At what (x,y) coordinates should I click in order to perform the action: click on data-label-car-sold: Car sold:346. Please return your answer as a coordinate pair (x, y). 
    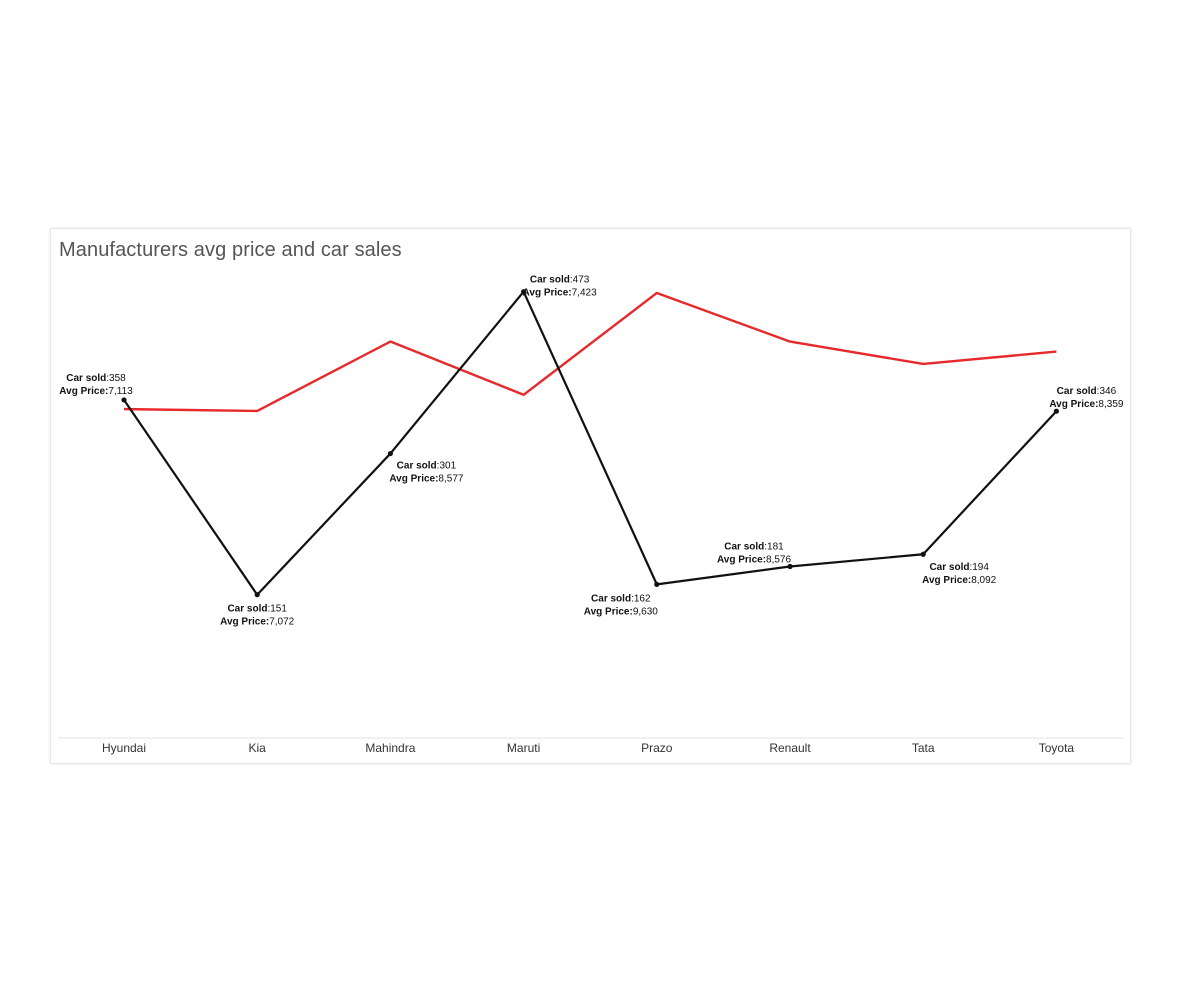
    Looking at the image, I should click on (1087, 391).